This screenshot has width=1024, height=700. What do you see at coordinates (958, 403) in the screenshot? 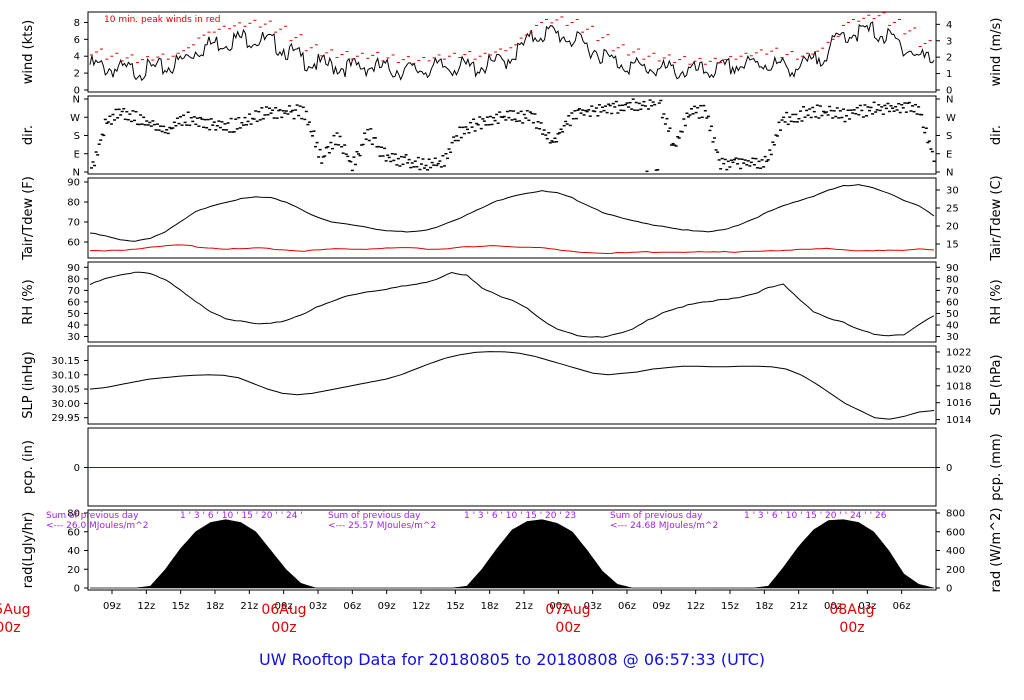
I see `ytick-right-label: 1016` at bounding box center [958, 403].